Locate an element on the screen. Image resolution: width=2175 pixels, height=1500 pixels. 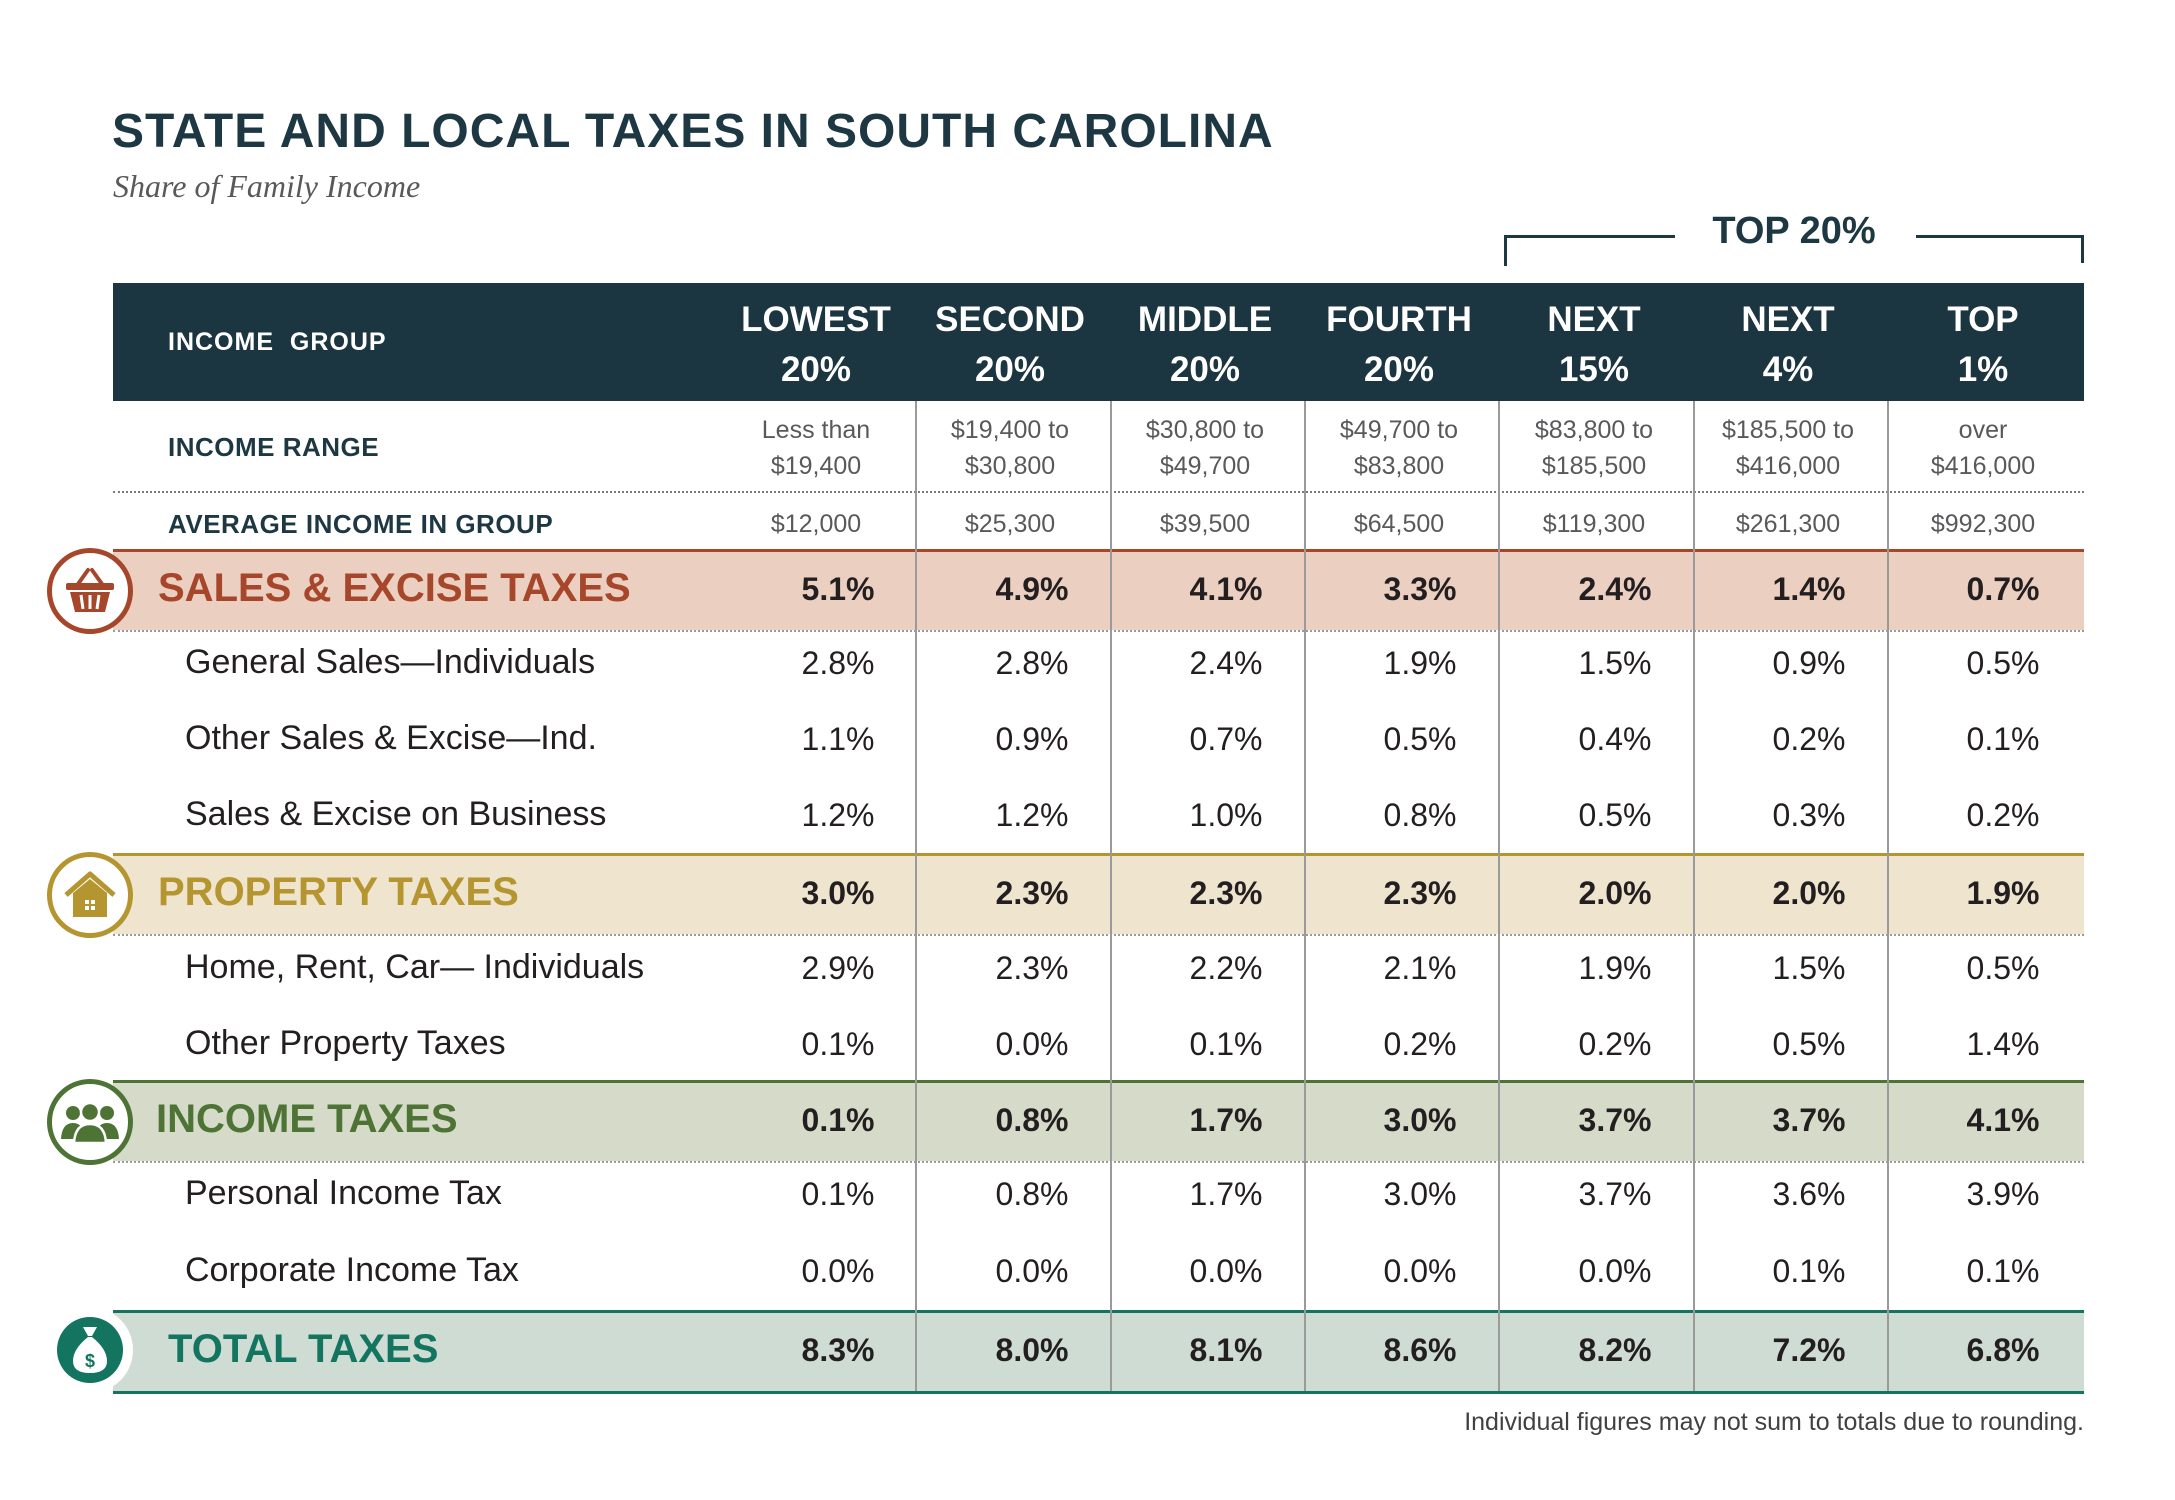
category-band-property is located at coordinates (1098, 895).